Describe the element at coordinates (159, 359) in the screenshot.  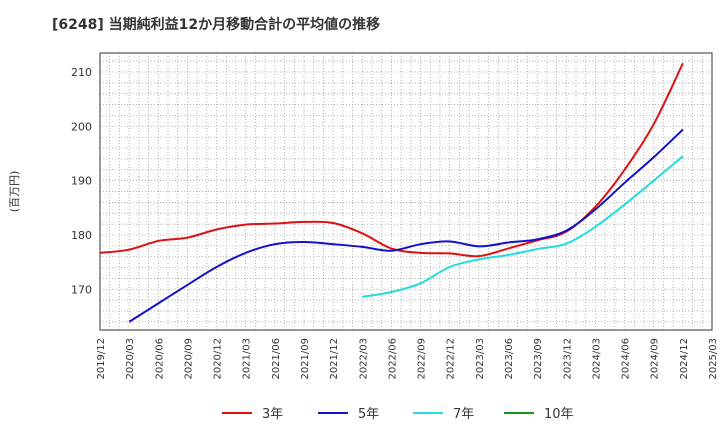
I see `x-tick-label: 2020/06` at that location.